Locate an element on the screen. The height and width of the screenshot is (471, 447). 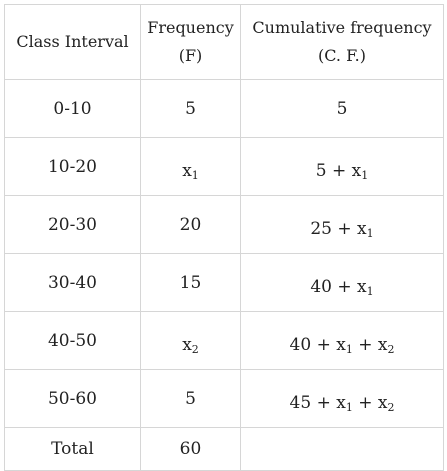
class-interval-cell: 0-10 is located at coordinates (72, 108).